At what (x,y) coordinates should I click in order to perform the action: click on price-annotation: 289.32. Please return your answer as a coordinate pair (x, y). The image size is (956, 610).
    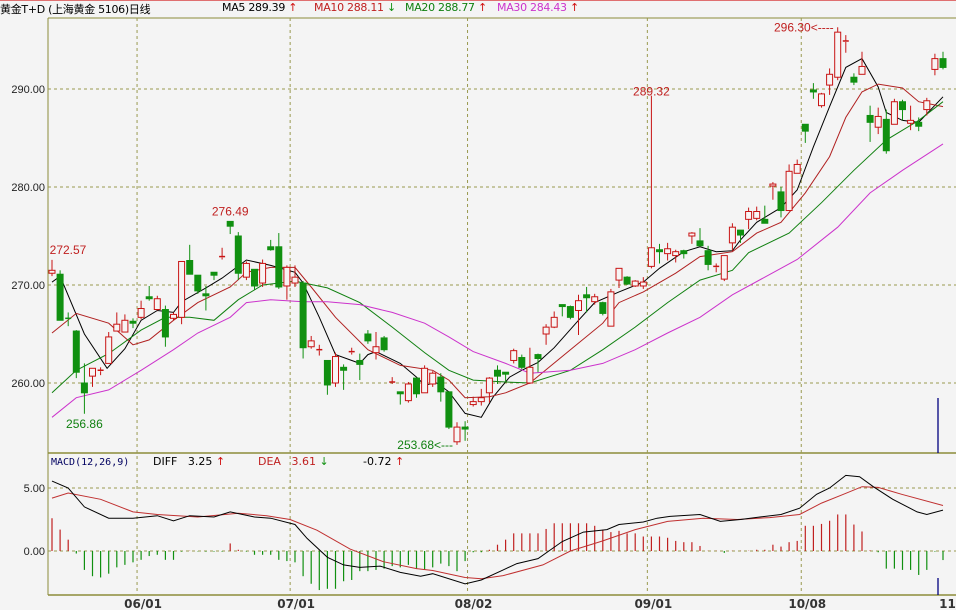
    Looking at the image, I should click on (651, 92).